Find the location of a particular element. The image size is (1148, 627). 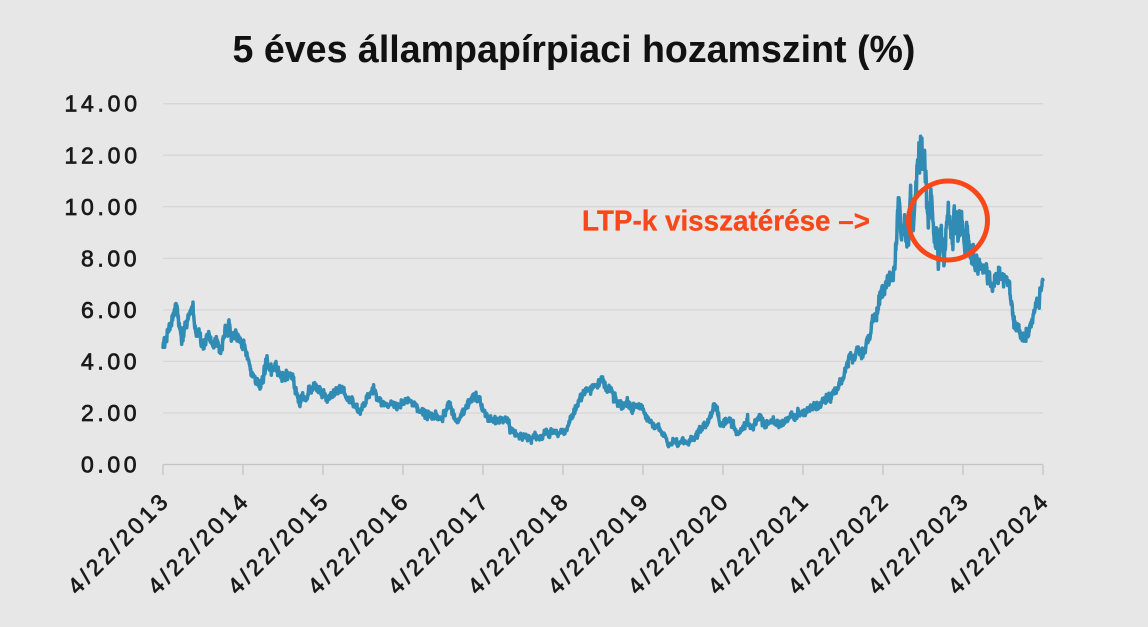

svg-text:5 éves állampapírpiaci hozamsz: 5 éves állampapírpiaci hozamszint (%) is located at coordinates (574, 49).